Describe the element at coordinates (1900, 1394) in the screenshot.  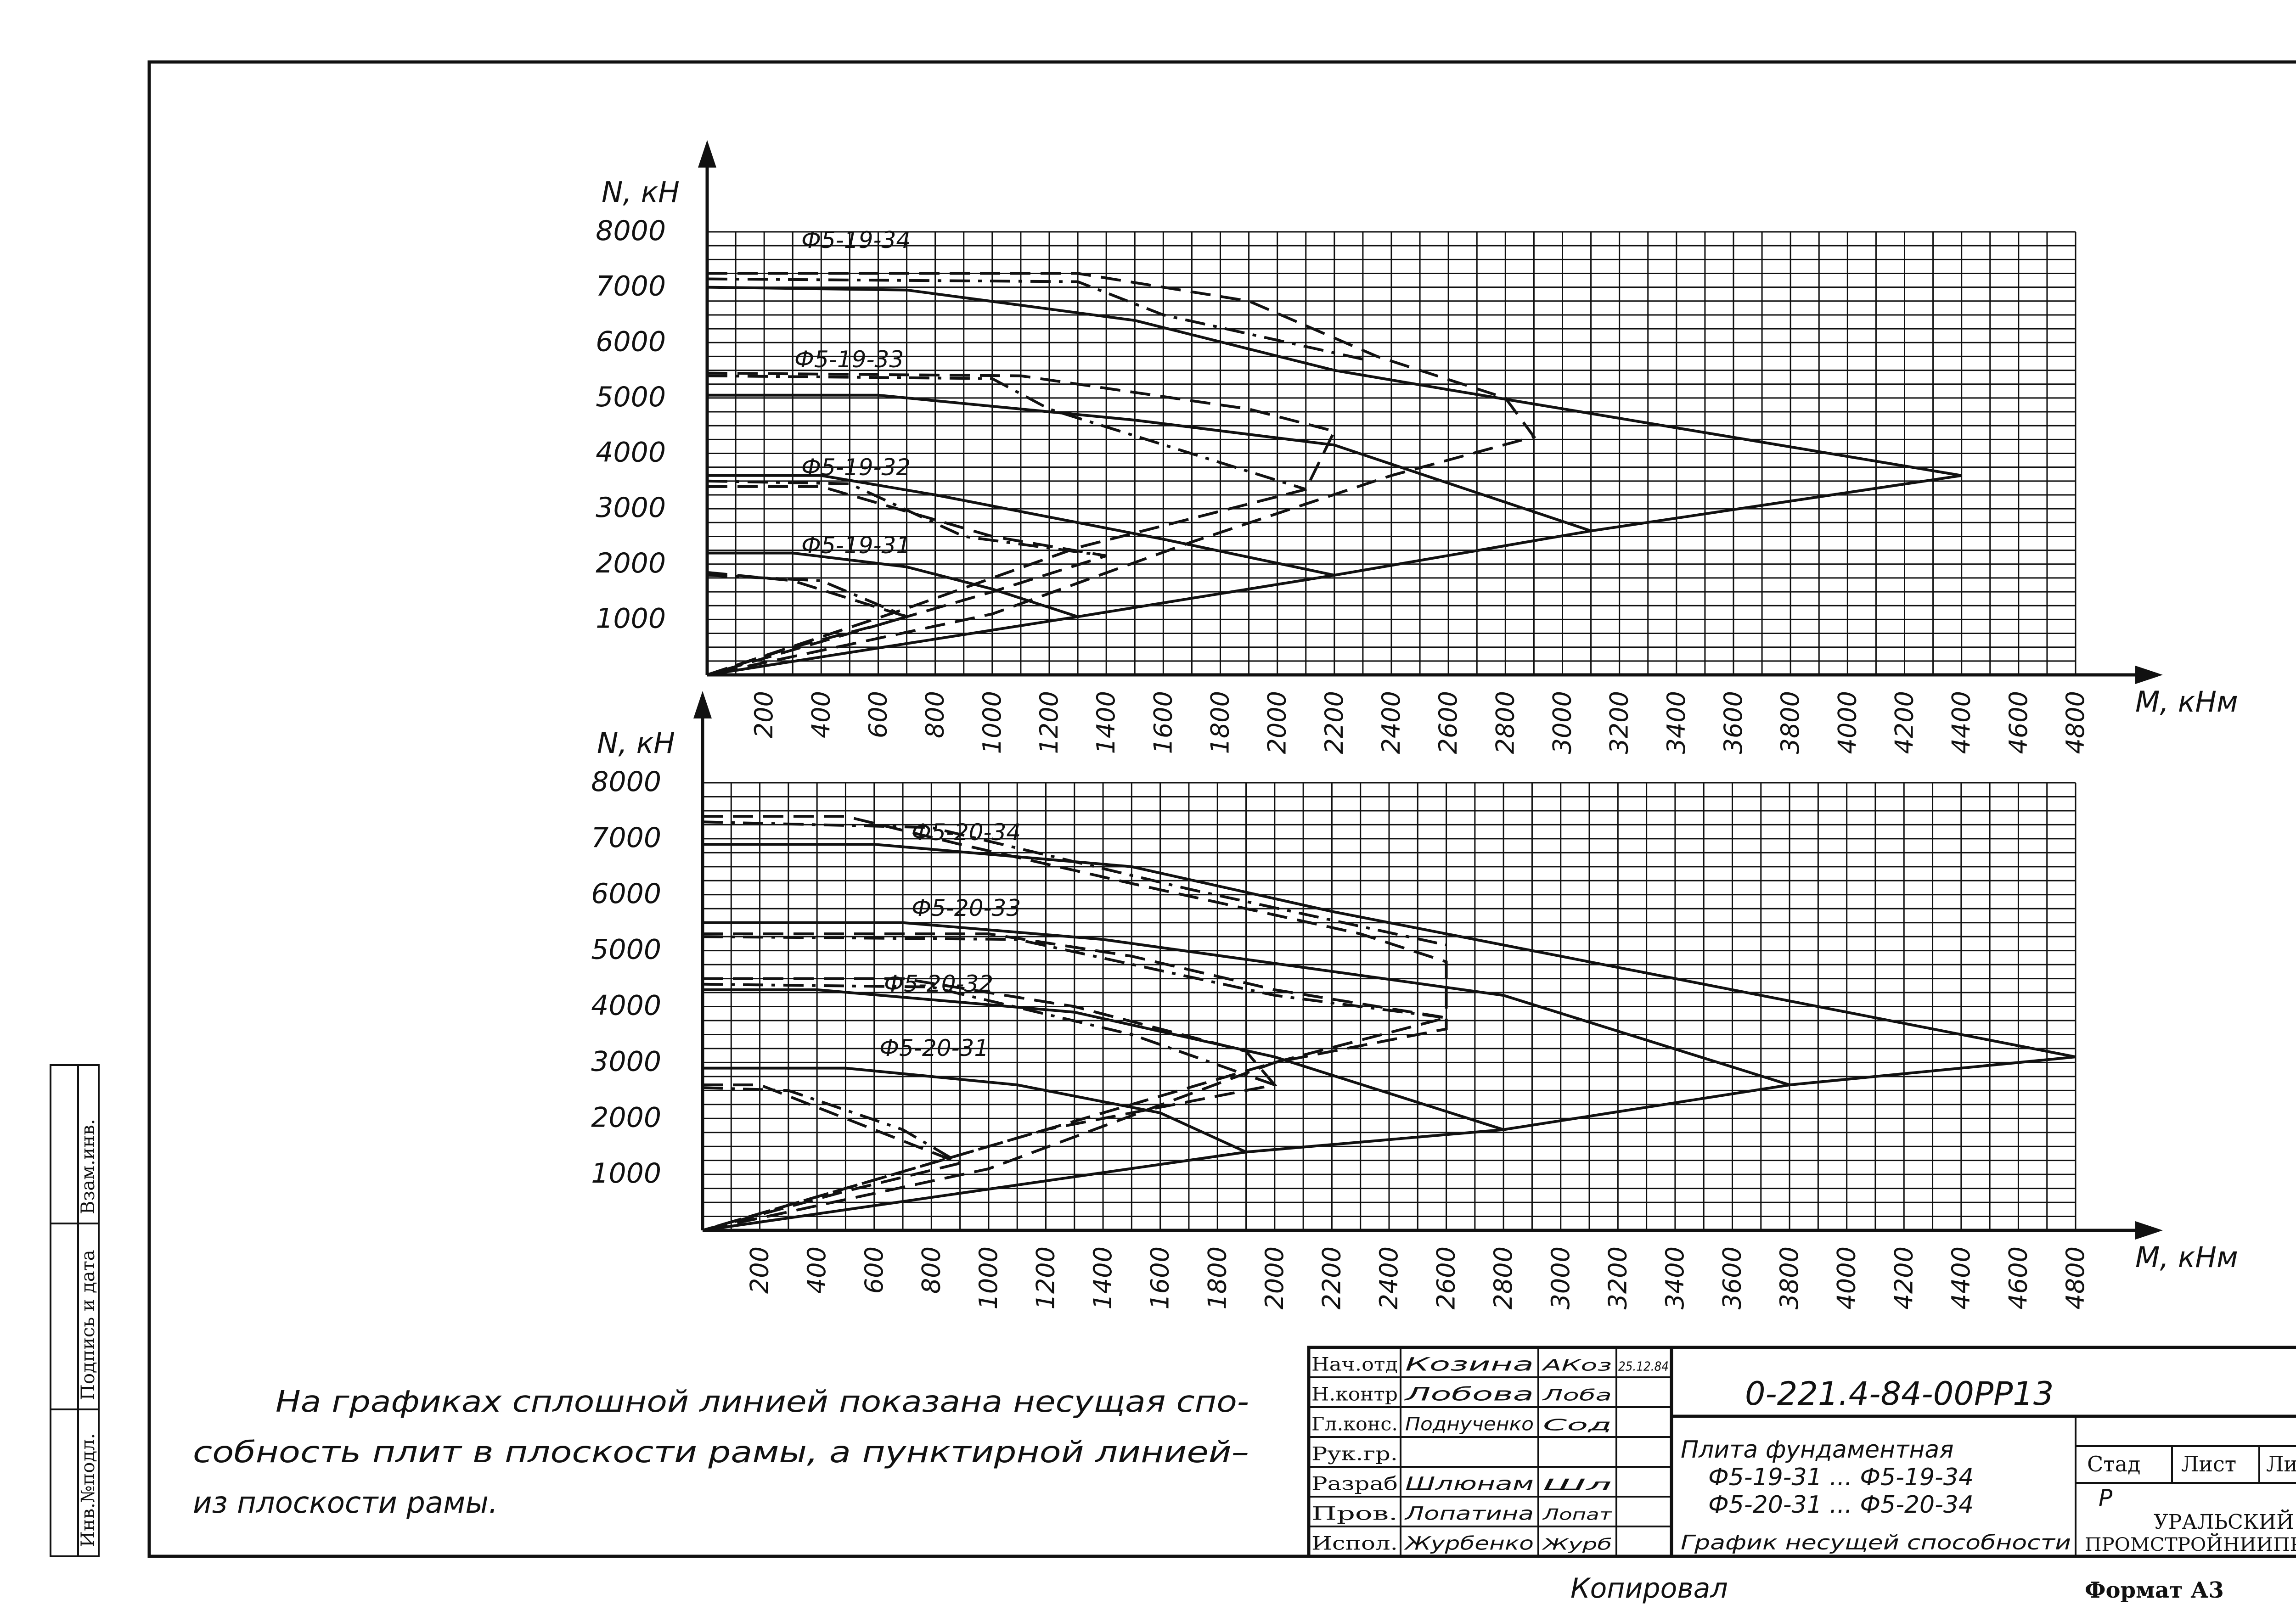
I see `document-code: 0-221.4-84-00РР13` at that location.